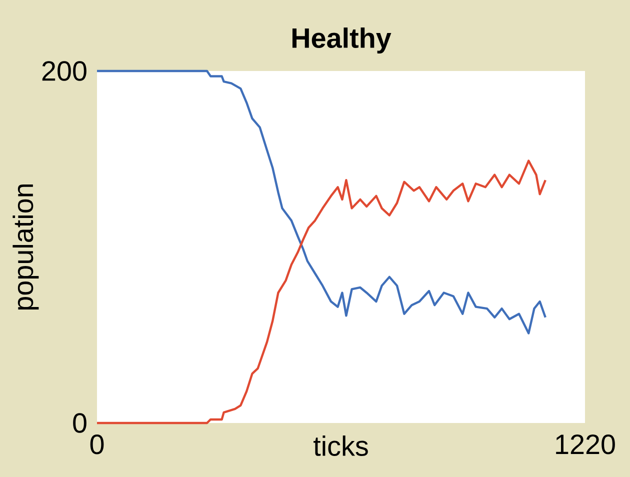  I want to click on y-tick-label: 200, so click(64, 71).